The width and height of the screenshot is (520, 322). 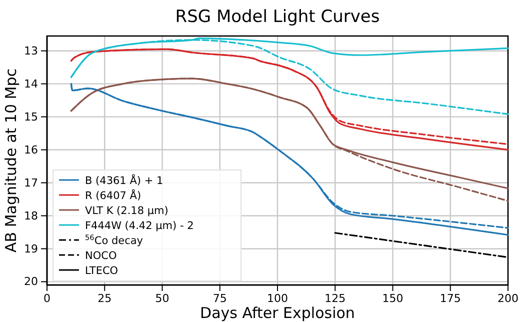 What do you see at coordinates (31, 51) in the screenshot?
I see `y-tick-label: 13` at bounding box center [31, 51].